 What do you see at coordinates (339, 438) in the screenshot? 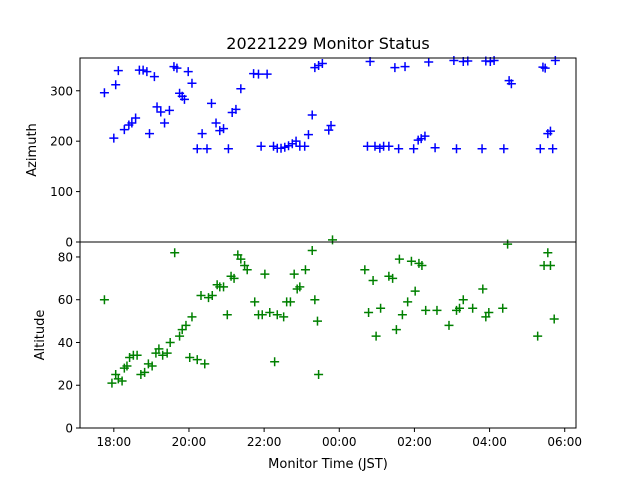
I see `time-x-ticks: 18:00 20:00 22:00 00:00 02:00 04:00 06:00` at bounding box center [339, 438].